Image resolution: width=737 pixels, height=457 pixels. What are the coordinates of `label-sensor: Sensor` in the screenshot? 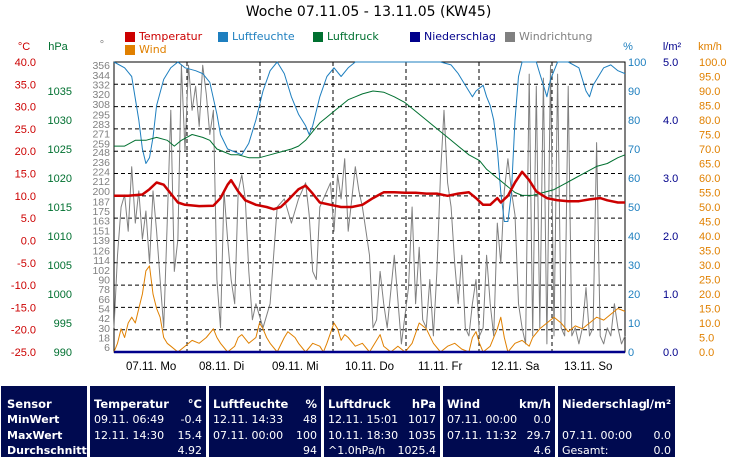 It's located at (29, 404).